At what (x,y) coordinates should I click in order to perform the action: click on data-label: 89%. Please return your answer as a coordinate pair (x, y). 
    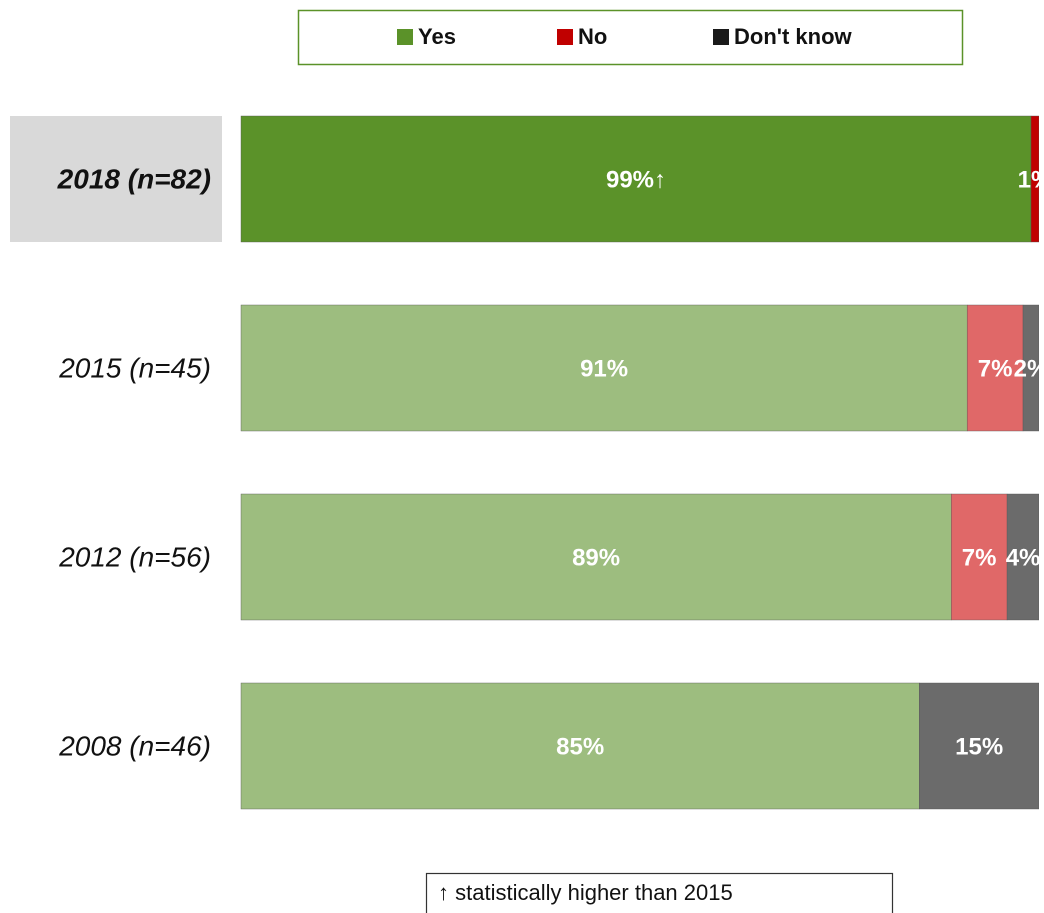
    Looking at the image, I should click on (596, 557).